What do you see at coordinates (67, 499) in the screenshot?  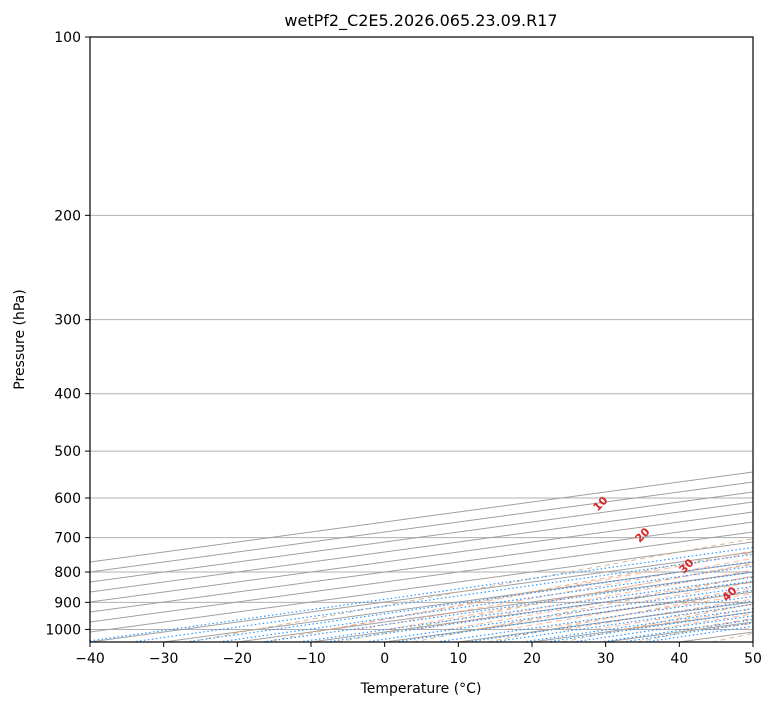 I see `y-tick-label: 600` at bounding box center [67, 499].